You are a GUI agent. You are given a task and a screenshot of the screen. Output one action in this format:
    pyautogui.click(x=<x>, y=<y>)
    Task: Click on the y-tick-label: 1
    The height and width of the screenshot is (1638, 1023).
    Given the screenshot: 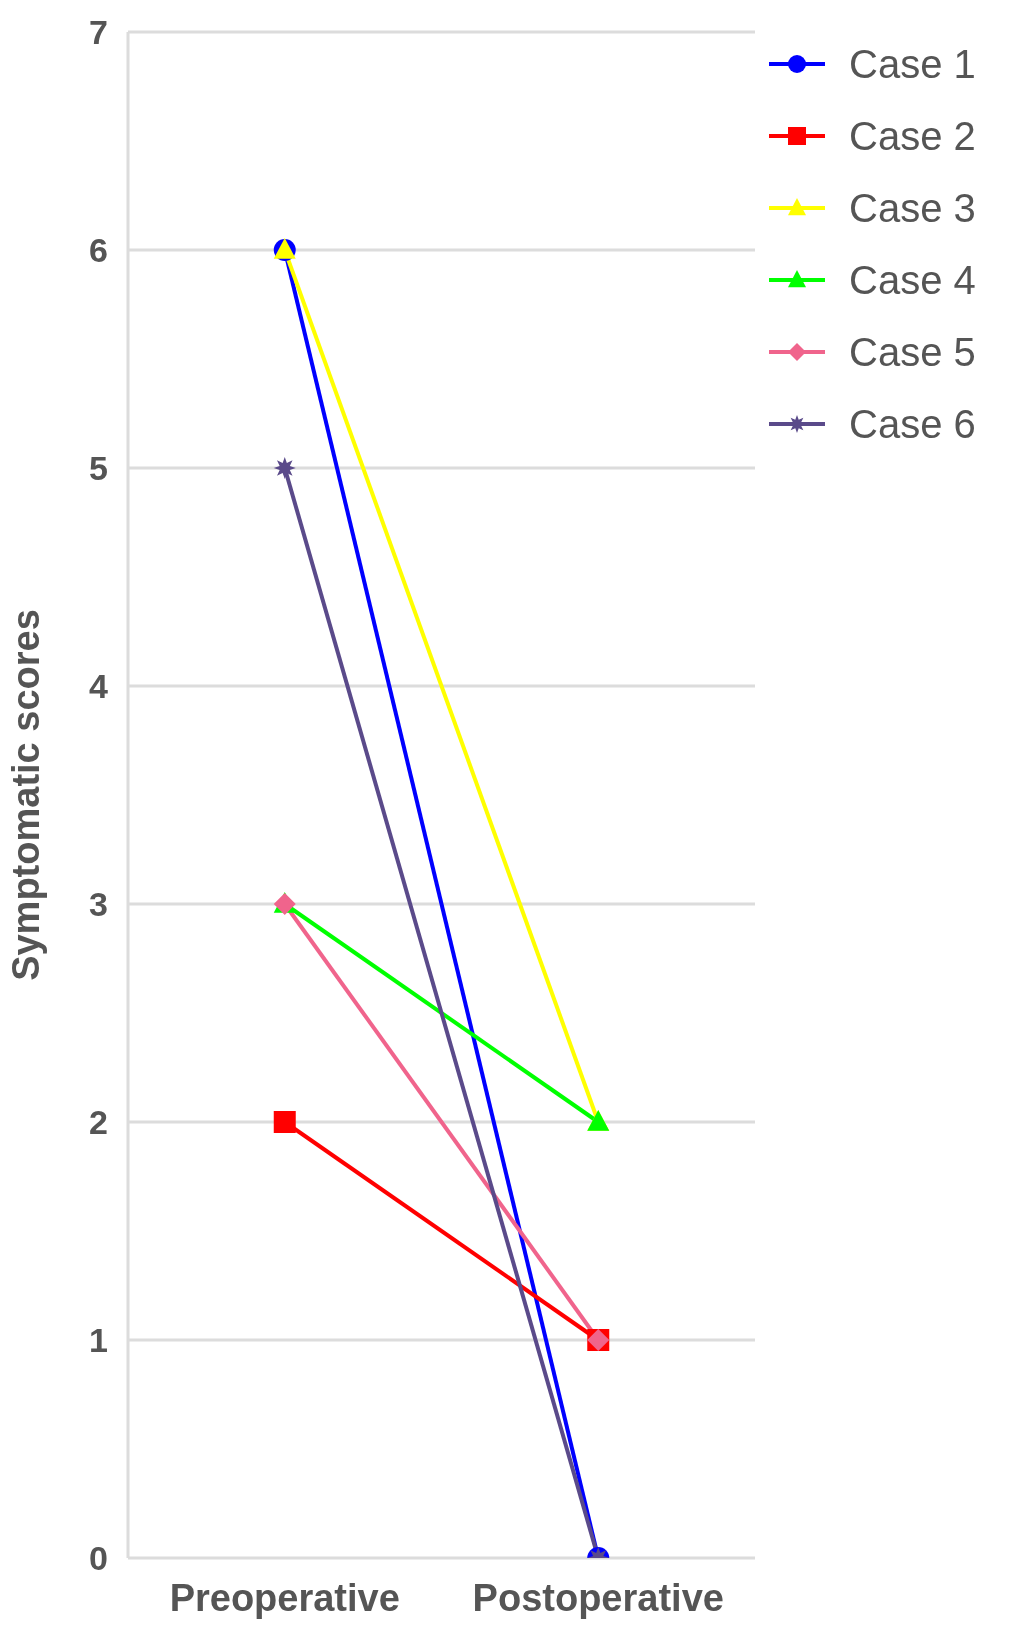 What is the action you would take?
    pyautogui.click(x=98, y=1340)
    